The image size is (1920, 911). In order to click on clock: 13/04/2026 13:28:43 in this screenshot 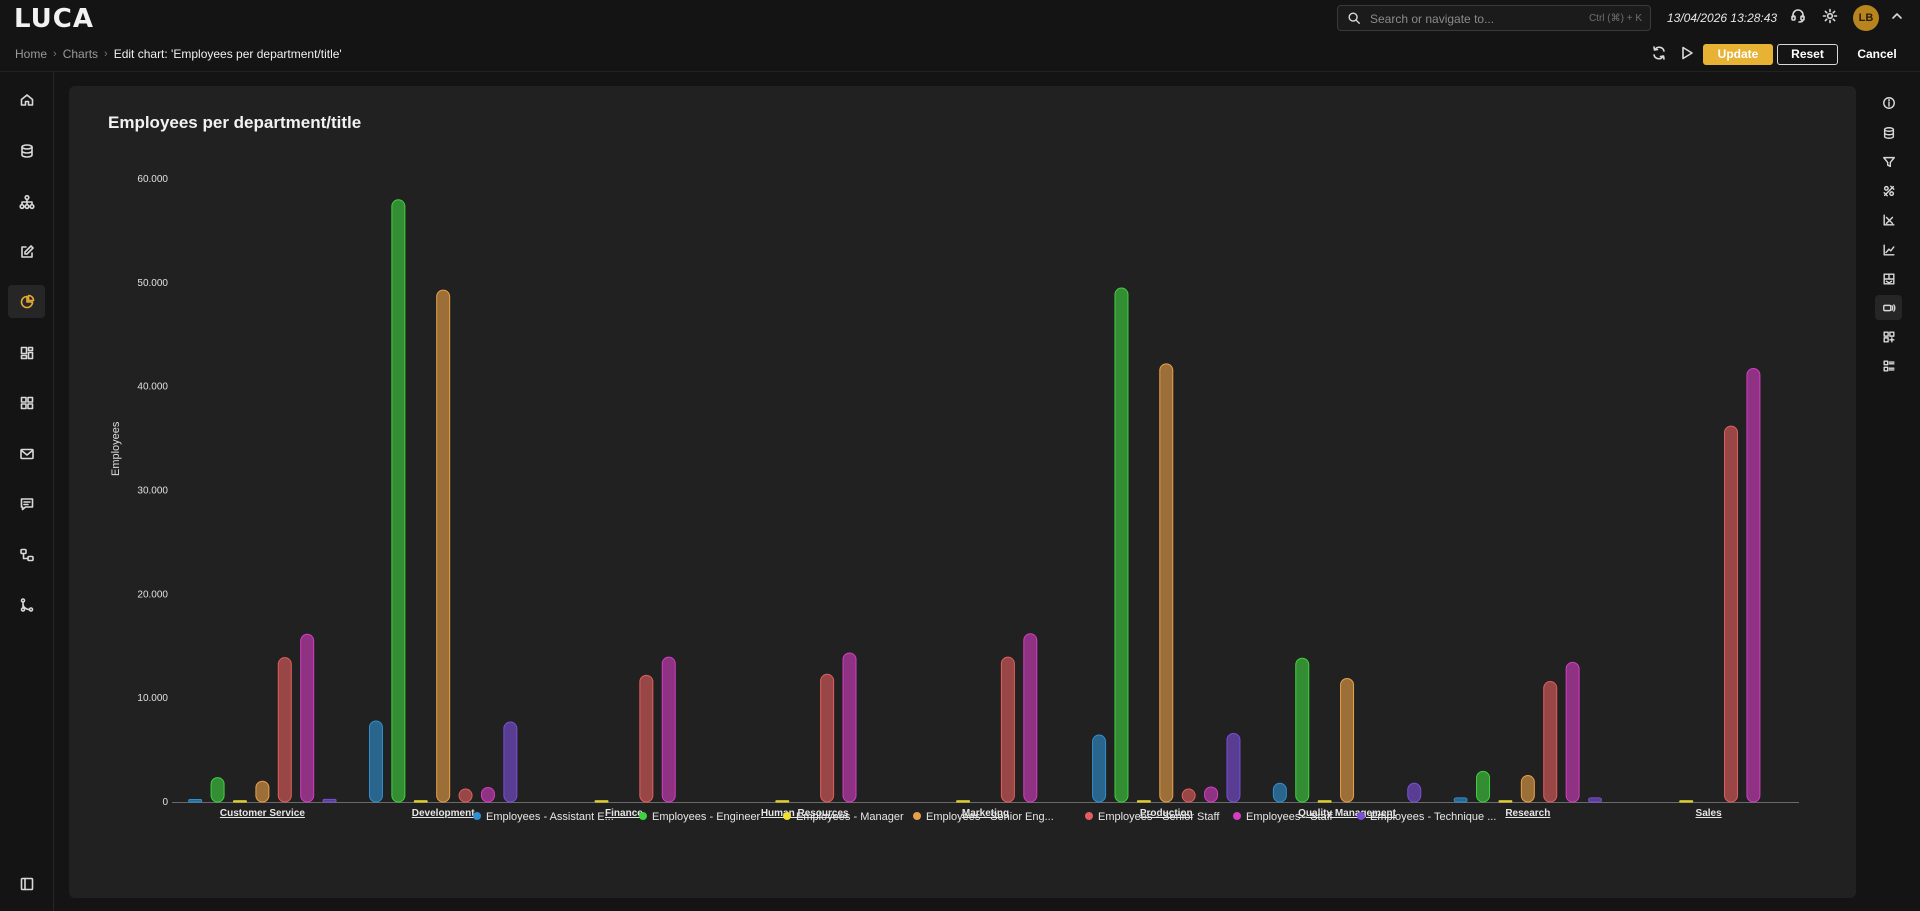, I will do `click(1722, 18)`.